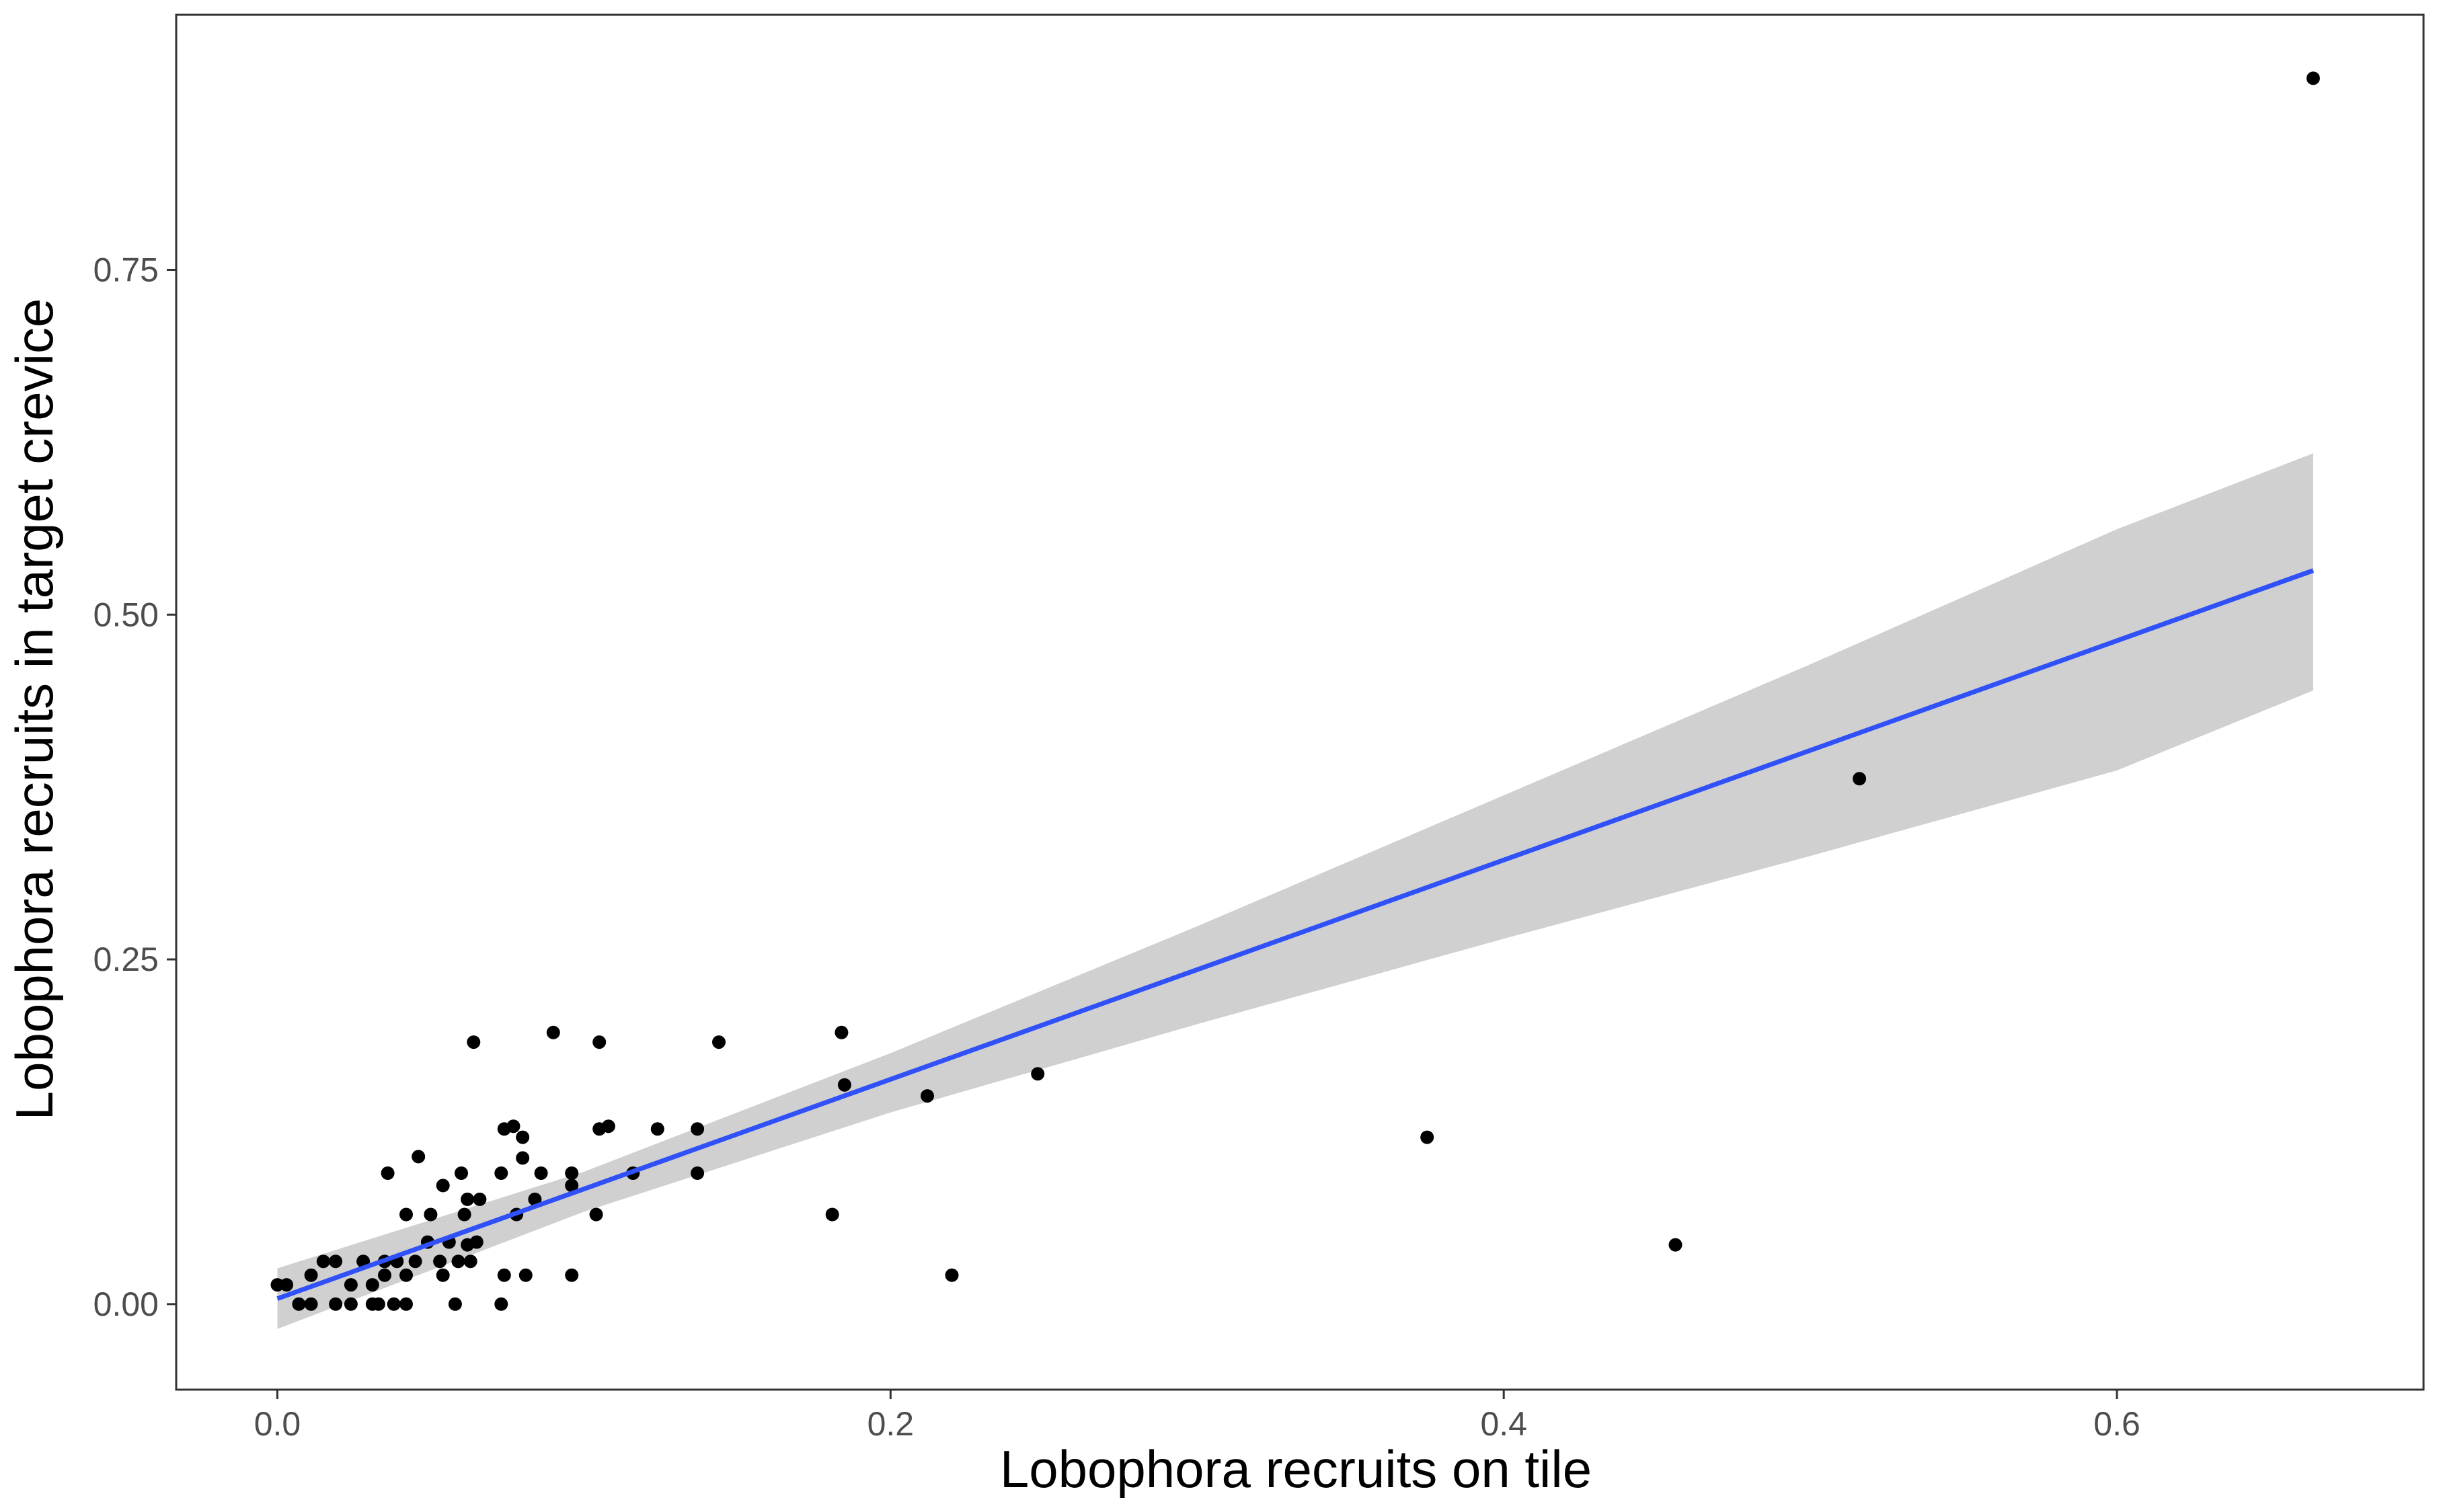 The height and width of the screenshot is (1512, 2437). I want to click on x-tick-label: 0.6, so click(2116, 1424).